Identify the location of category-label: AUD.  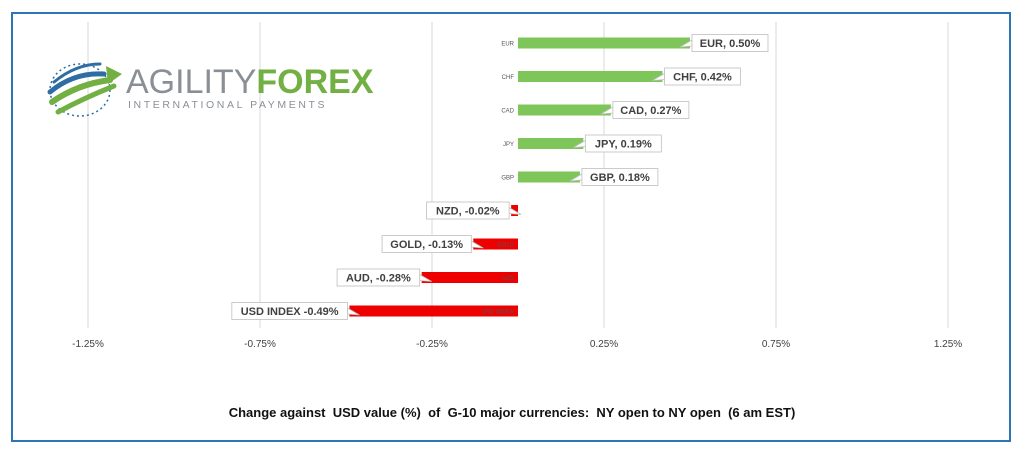
(507, 279).